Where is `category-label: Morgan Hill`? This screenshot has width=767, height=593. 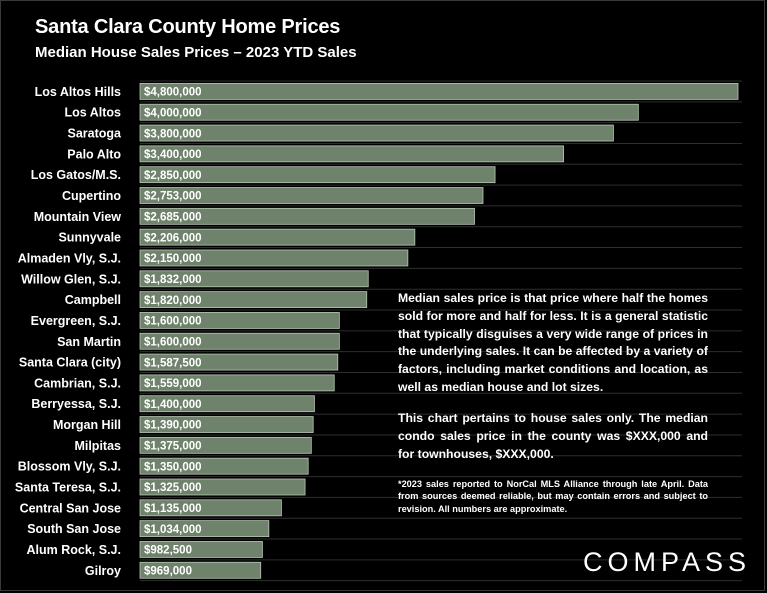
category-label: Morgan Hill is located at coordinates (87, 425).